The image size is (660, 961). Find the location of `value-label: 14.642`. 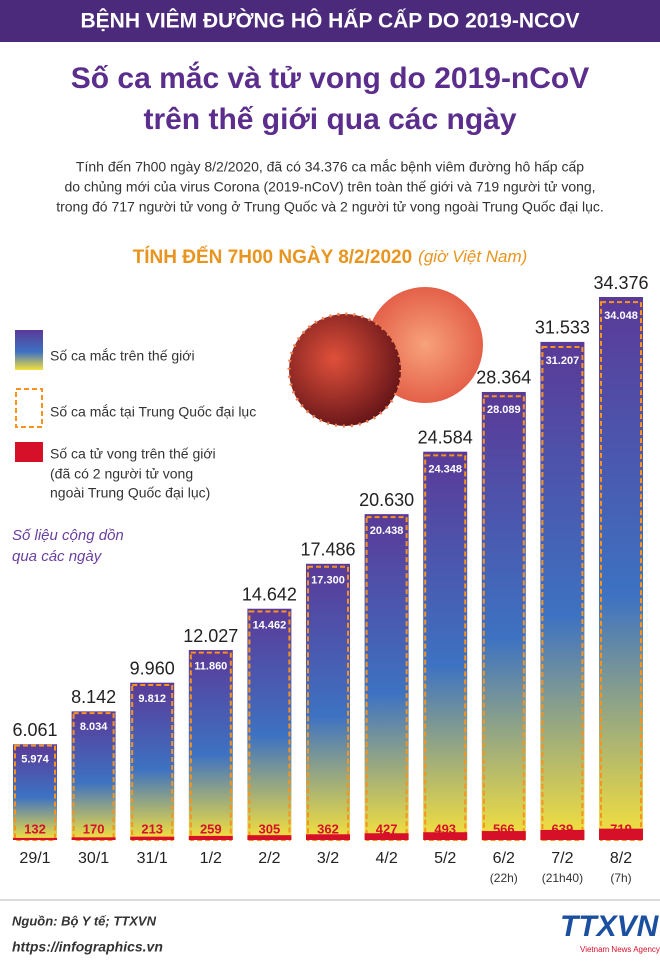

value-label: 14.642 is located at coordinates (269, 594).